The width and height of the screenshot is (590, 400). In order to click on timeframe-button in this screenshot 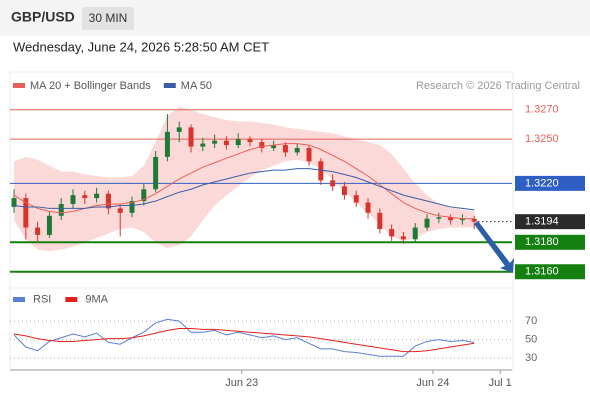, I will do `click(108, 18)`.